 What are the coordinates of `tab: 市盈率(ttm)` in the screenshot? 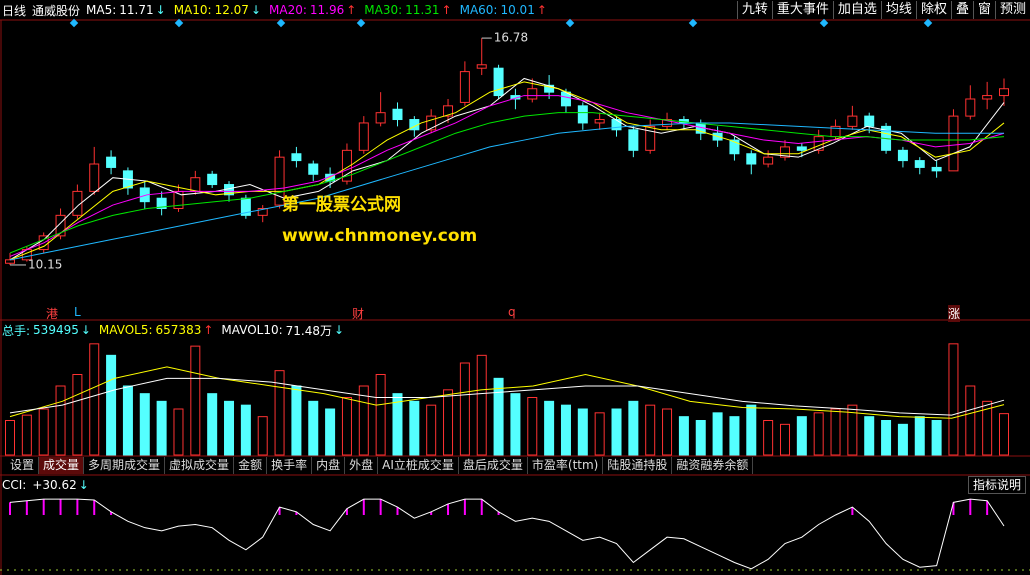 It's located at (566, 465).